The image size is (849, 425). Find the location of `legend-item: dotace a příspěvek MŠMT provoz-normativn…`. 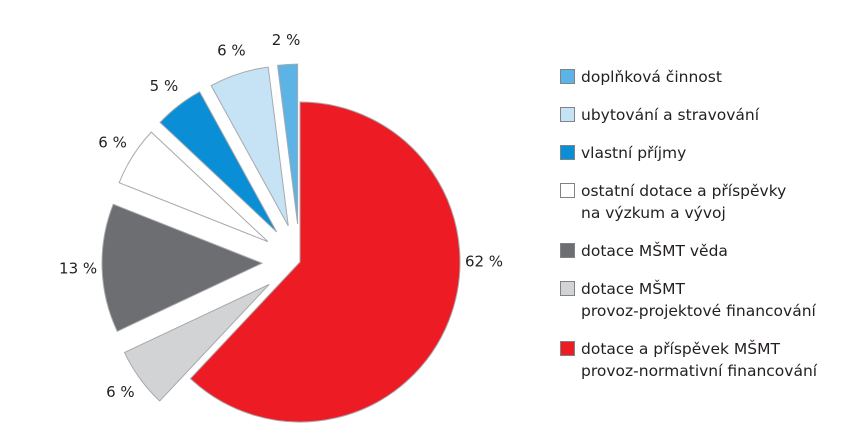

legend-item: dotace a příspěvek MŠMT provoz-normativn… is located at coordinates (688, 360).